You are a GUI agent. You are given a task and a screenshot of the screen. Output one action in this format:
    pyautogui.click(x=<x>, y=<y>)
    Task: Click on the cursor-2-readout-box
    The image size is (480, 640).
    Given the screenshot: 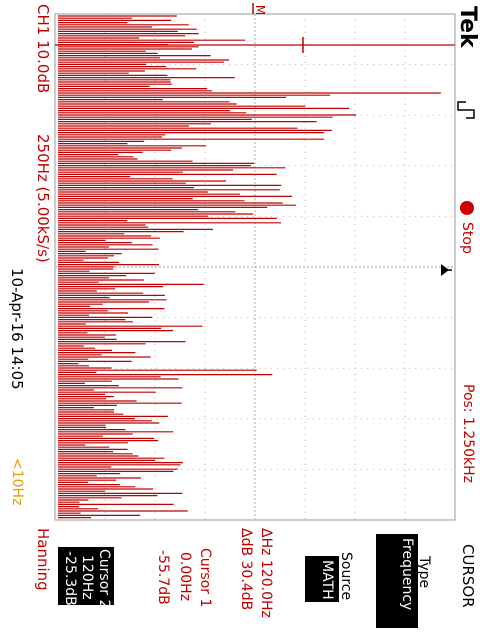 What is the action you would take?
    pyautogui.click(x=86, y=576)
    